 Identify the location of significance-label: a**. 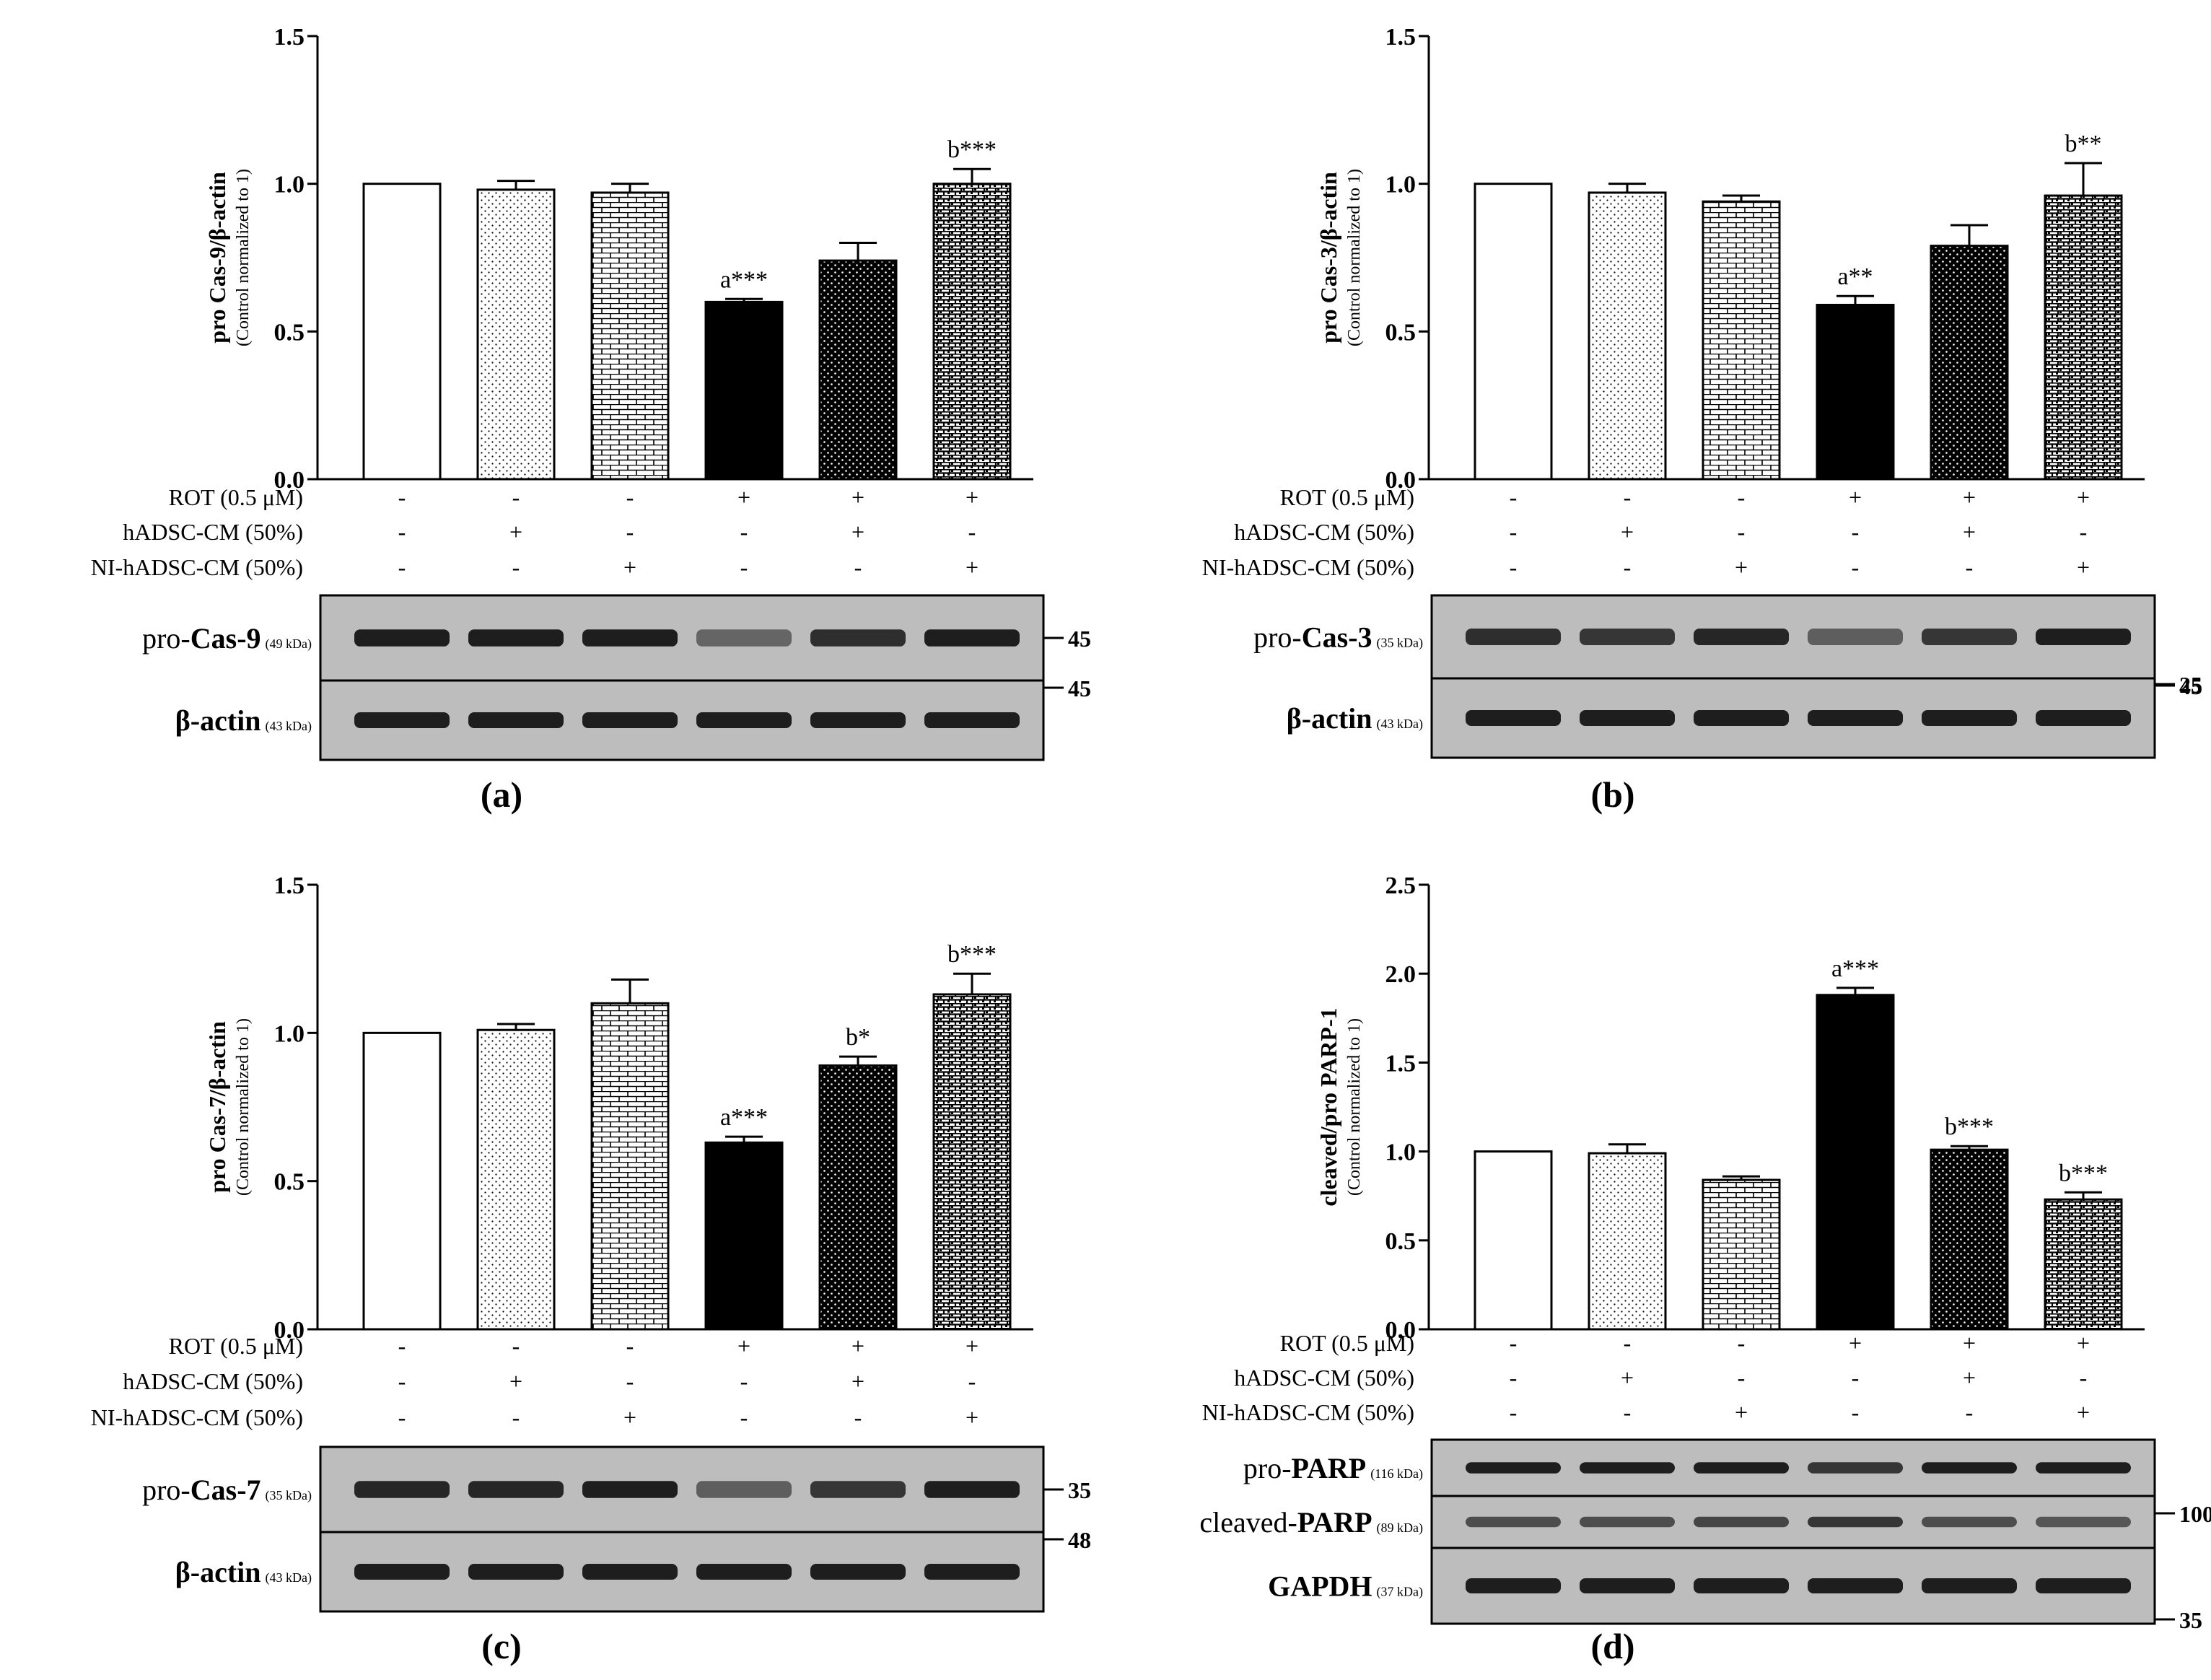
(1855, 276).